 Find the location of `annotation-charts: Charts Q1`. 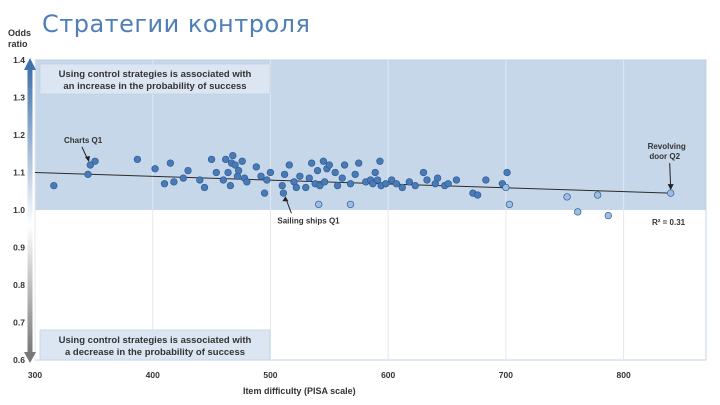

annotation-charts: Charts Q1 is located at coordinates (83, 140).